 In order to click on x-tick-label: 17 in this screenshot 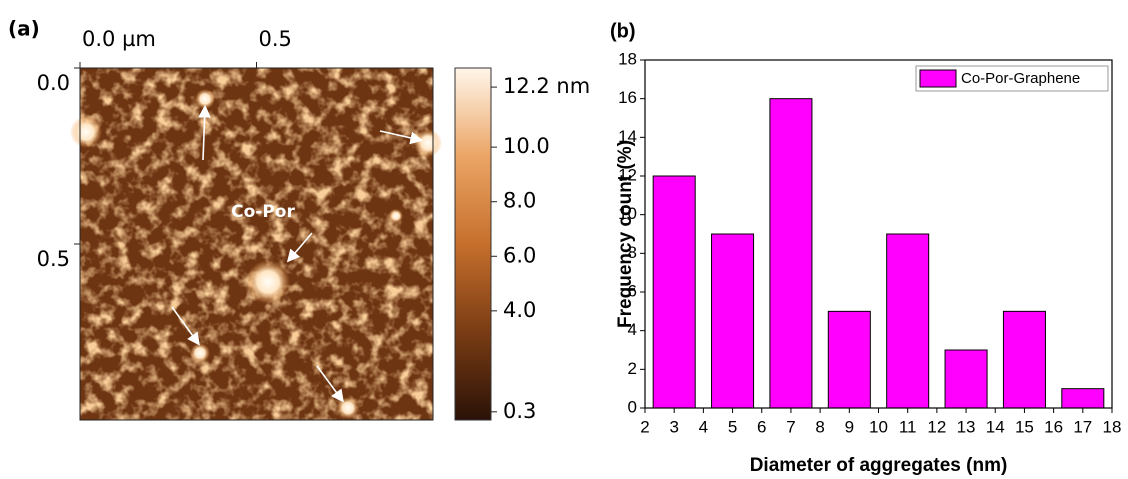, I will do `click(1082, 426)`.